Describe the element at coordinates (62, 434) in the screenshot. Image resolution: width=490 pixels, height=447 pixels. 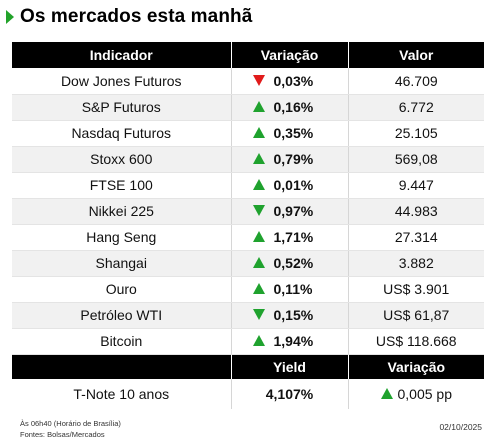
I see `footer-sources: Fontes: Bolsas/Mercados` at that location.